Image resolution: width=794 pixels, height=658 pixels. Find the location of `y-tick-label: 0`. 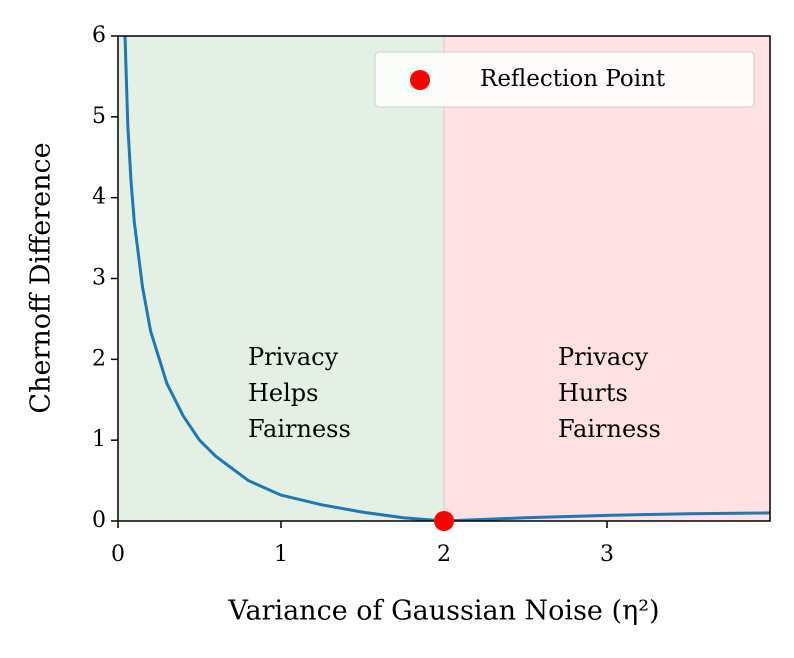

y-tick-label: 0 is located at coordinates (99, 520).